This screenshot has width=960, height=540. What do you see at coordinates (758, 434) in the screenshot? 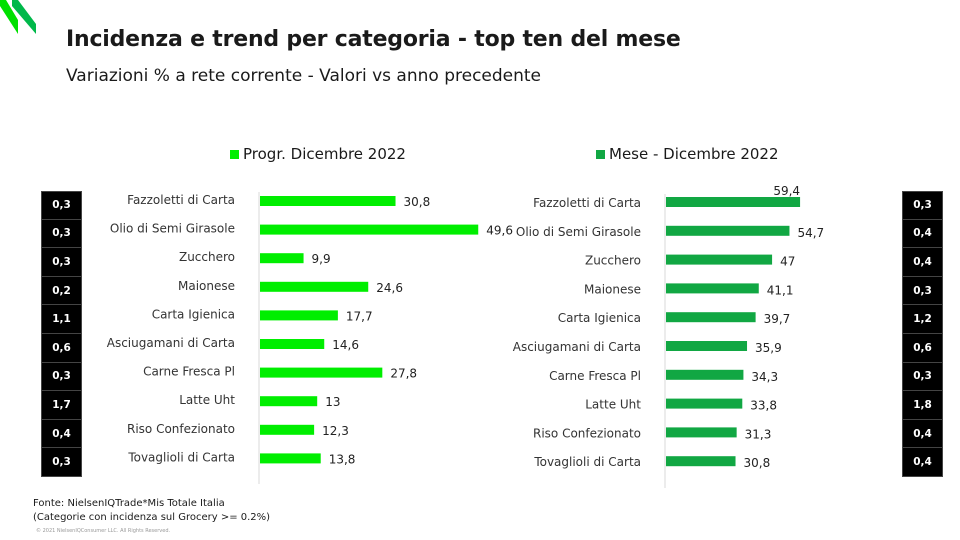
I see `value-label: 31,3` at bounding box center [758, 434].